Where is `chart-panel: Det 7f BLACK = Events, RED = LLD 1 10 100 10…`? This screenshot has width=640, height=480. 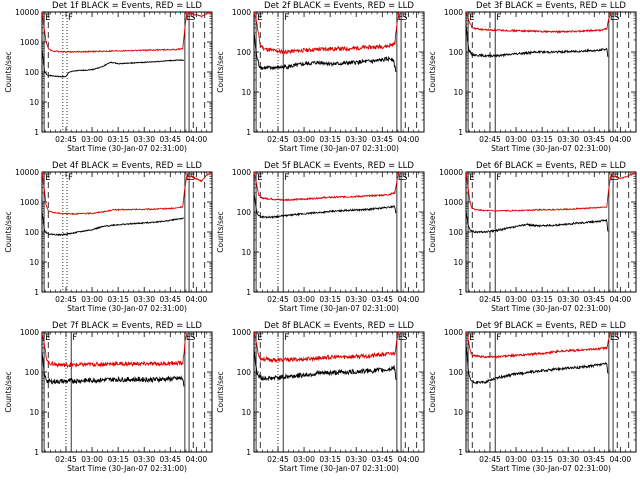 chart-panel: Det 7f BLACK = Events, RED = LLD 1 10 100 10… is located at coordinates (108, 397).